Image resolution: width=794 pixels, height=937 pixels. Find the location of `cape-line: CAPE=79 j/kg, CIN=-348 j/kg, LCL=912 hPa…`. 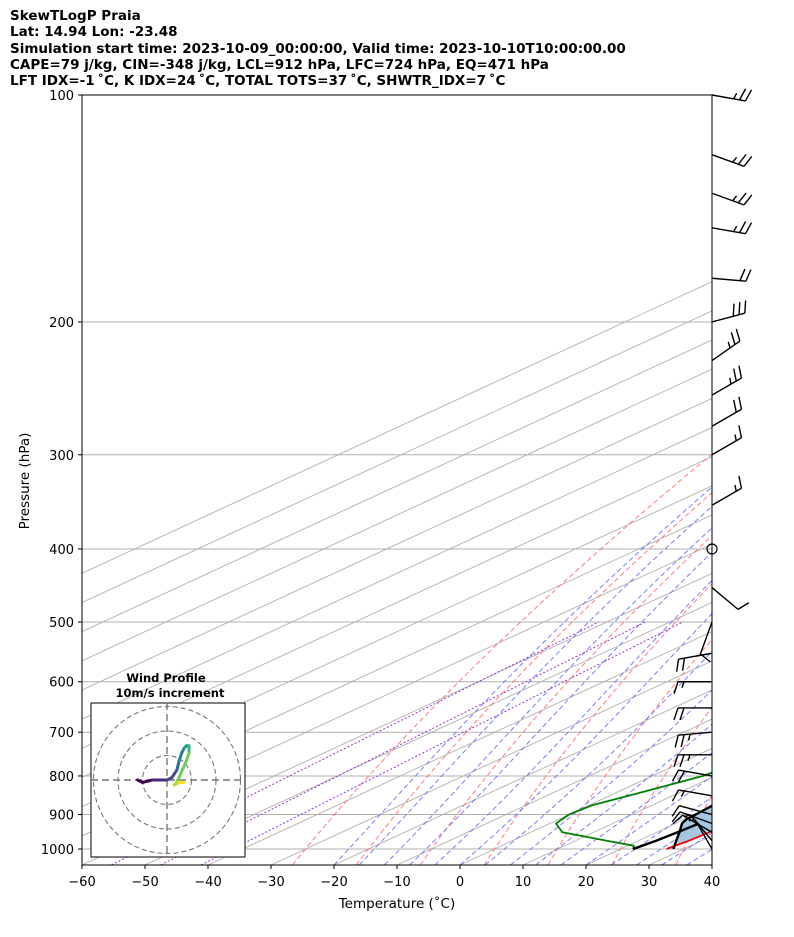

cape-line: CAPE=79 j/kg, CIN=-348 j/kg, LCL=912 hPa… is located at coordinates (279, 64).